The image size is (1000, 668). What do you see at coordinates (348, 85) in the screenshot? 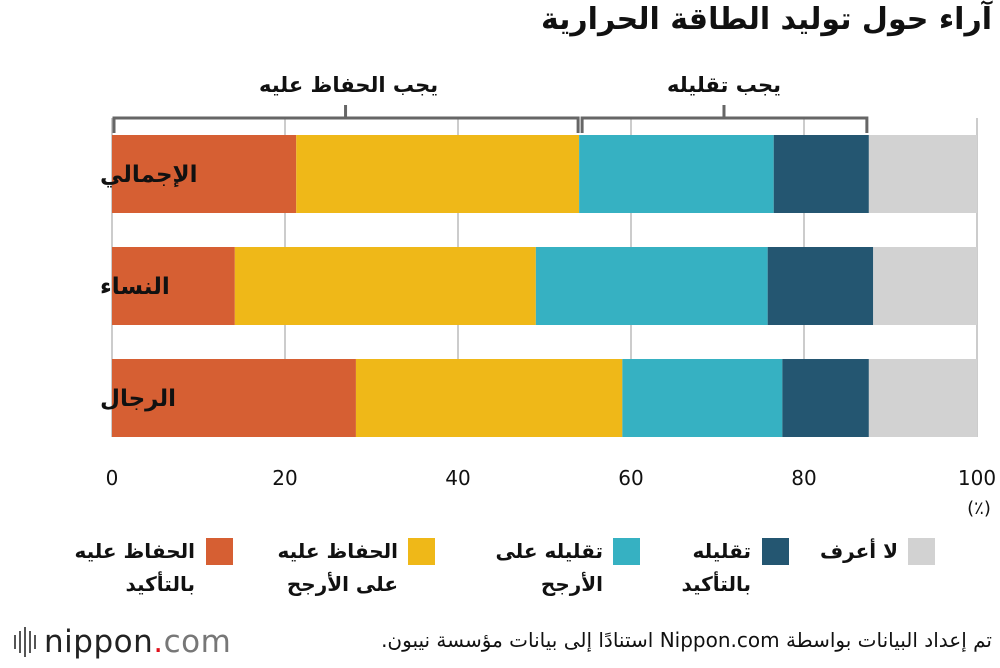
I see `group-label-keep: يجب الحفاظ عليه` at bounding box center [348, 85].